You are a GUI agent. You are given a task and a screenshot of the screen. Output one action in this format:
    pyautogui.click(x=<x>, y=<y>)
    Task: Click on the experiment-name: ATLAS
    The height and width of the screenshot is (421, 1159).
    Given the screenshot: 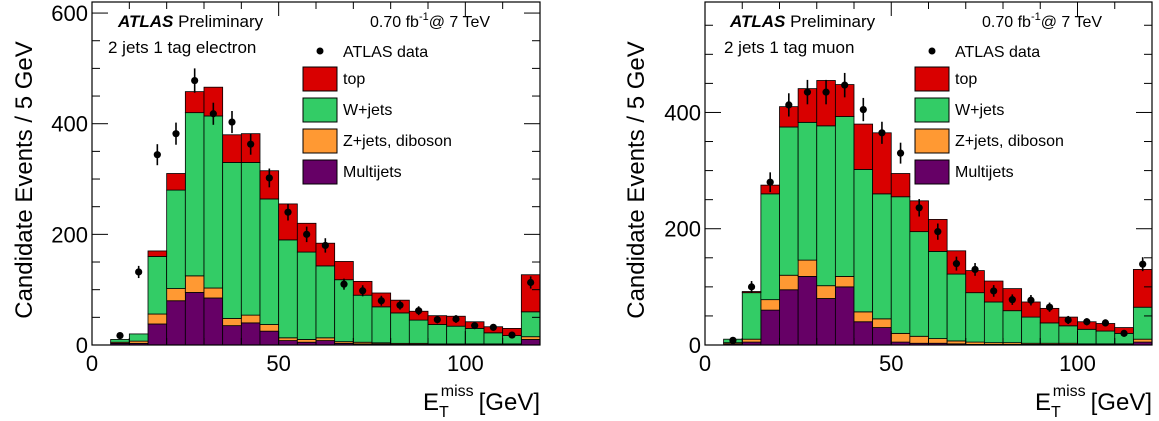 What is the action you would take?
    pyautogui.click(x=145, y=21)
    